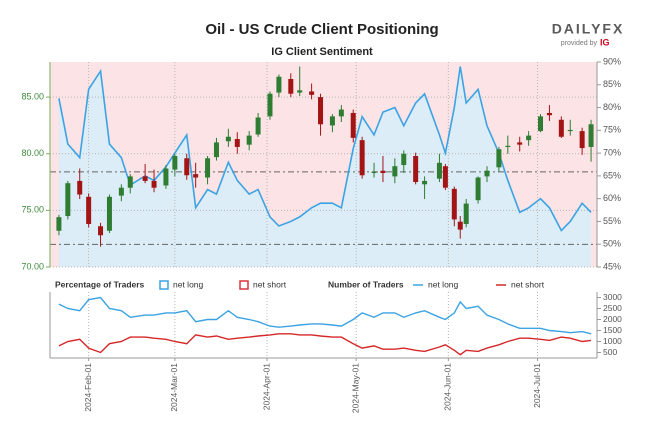  Describe the element at coordinates (321, 29) in the screenshot. I see `chart-title: Oil - US Crude Client Positioning` at that location.